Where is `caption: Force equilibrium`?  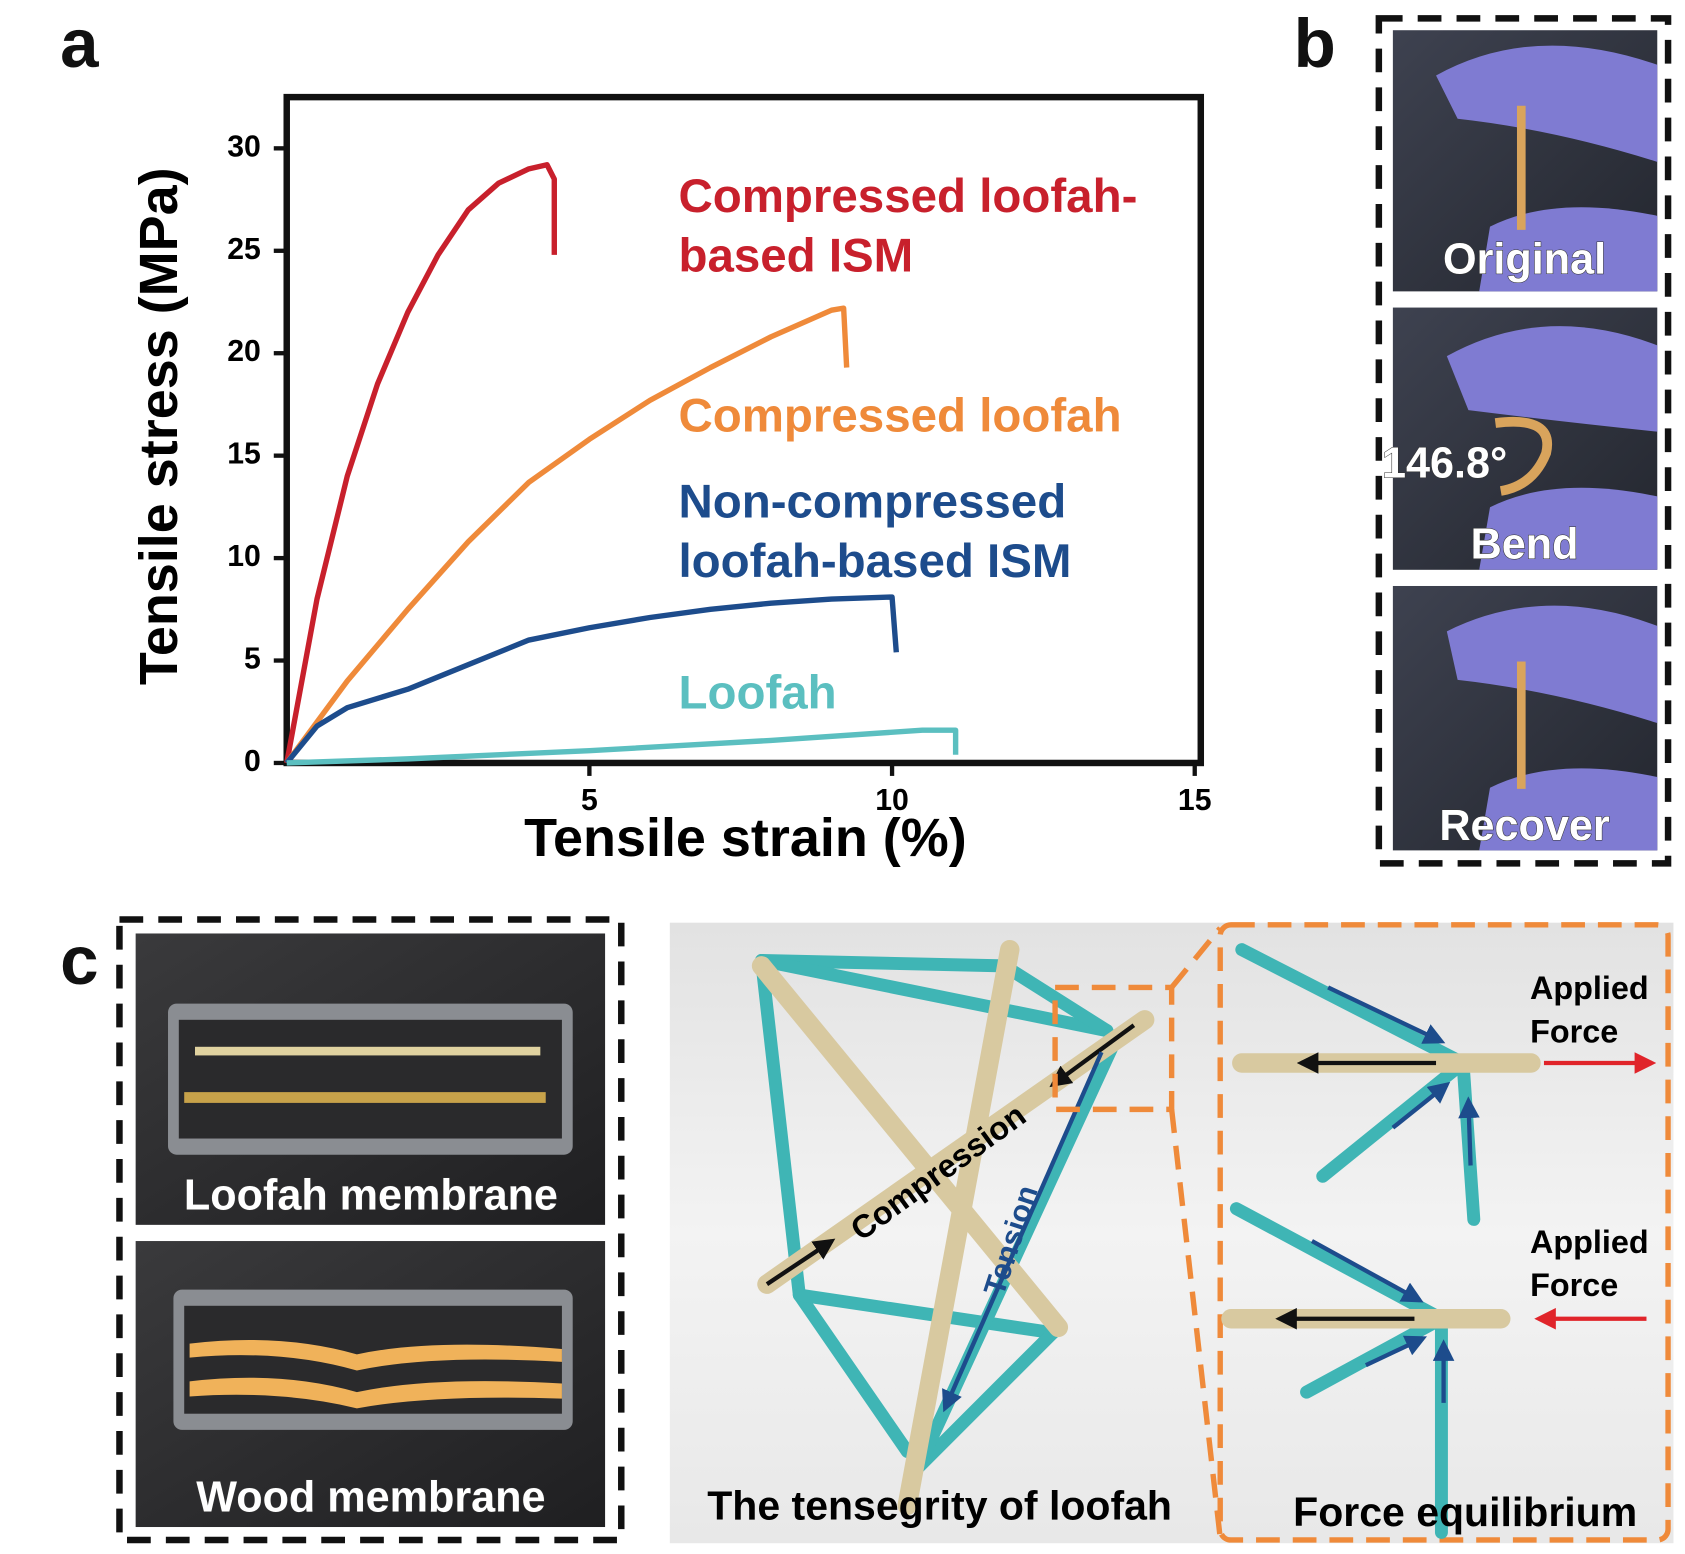 caption: Force equilibrium is located at coordinates (1465, 1512).